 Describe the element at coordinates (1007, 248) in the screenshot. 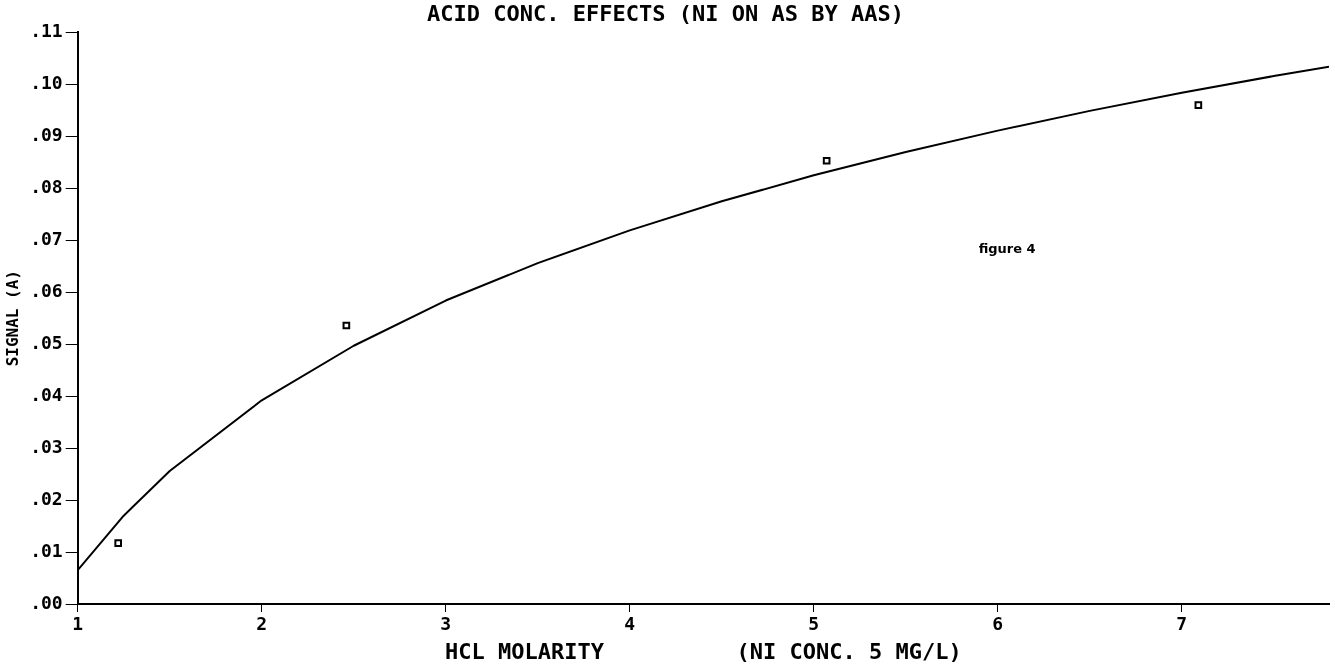

I see `annotation: figure 4` at that location.